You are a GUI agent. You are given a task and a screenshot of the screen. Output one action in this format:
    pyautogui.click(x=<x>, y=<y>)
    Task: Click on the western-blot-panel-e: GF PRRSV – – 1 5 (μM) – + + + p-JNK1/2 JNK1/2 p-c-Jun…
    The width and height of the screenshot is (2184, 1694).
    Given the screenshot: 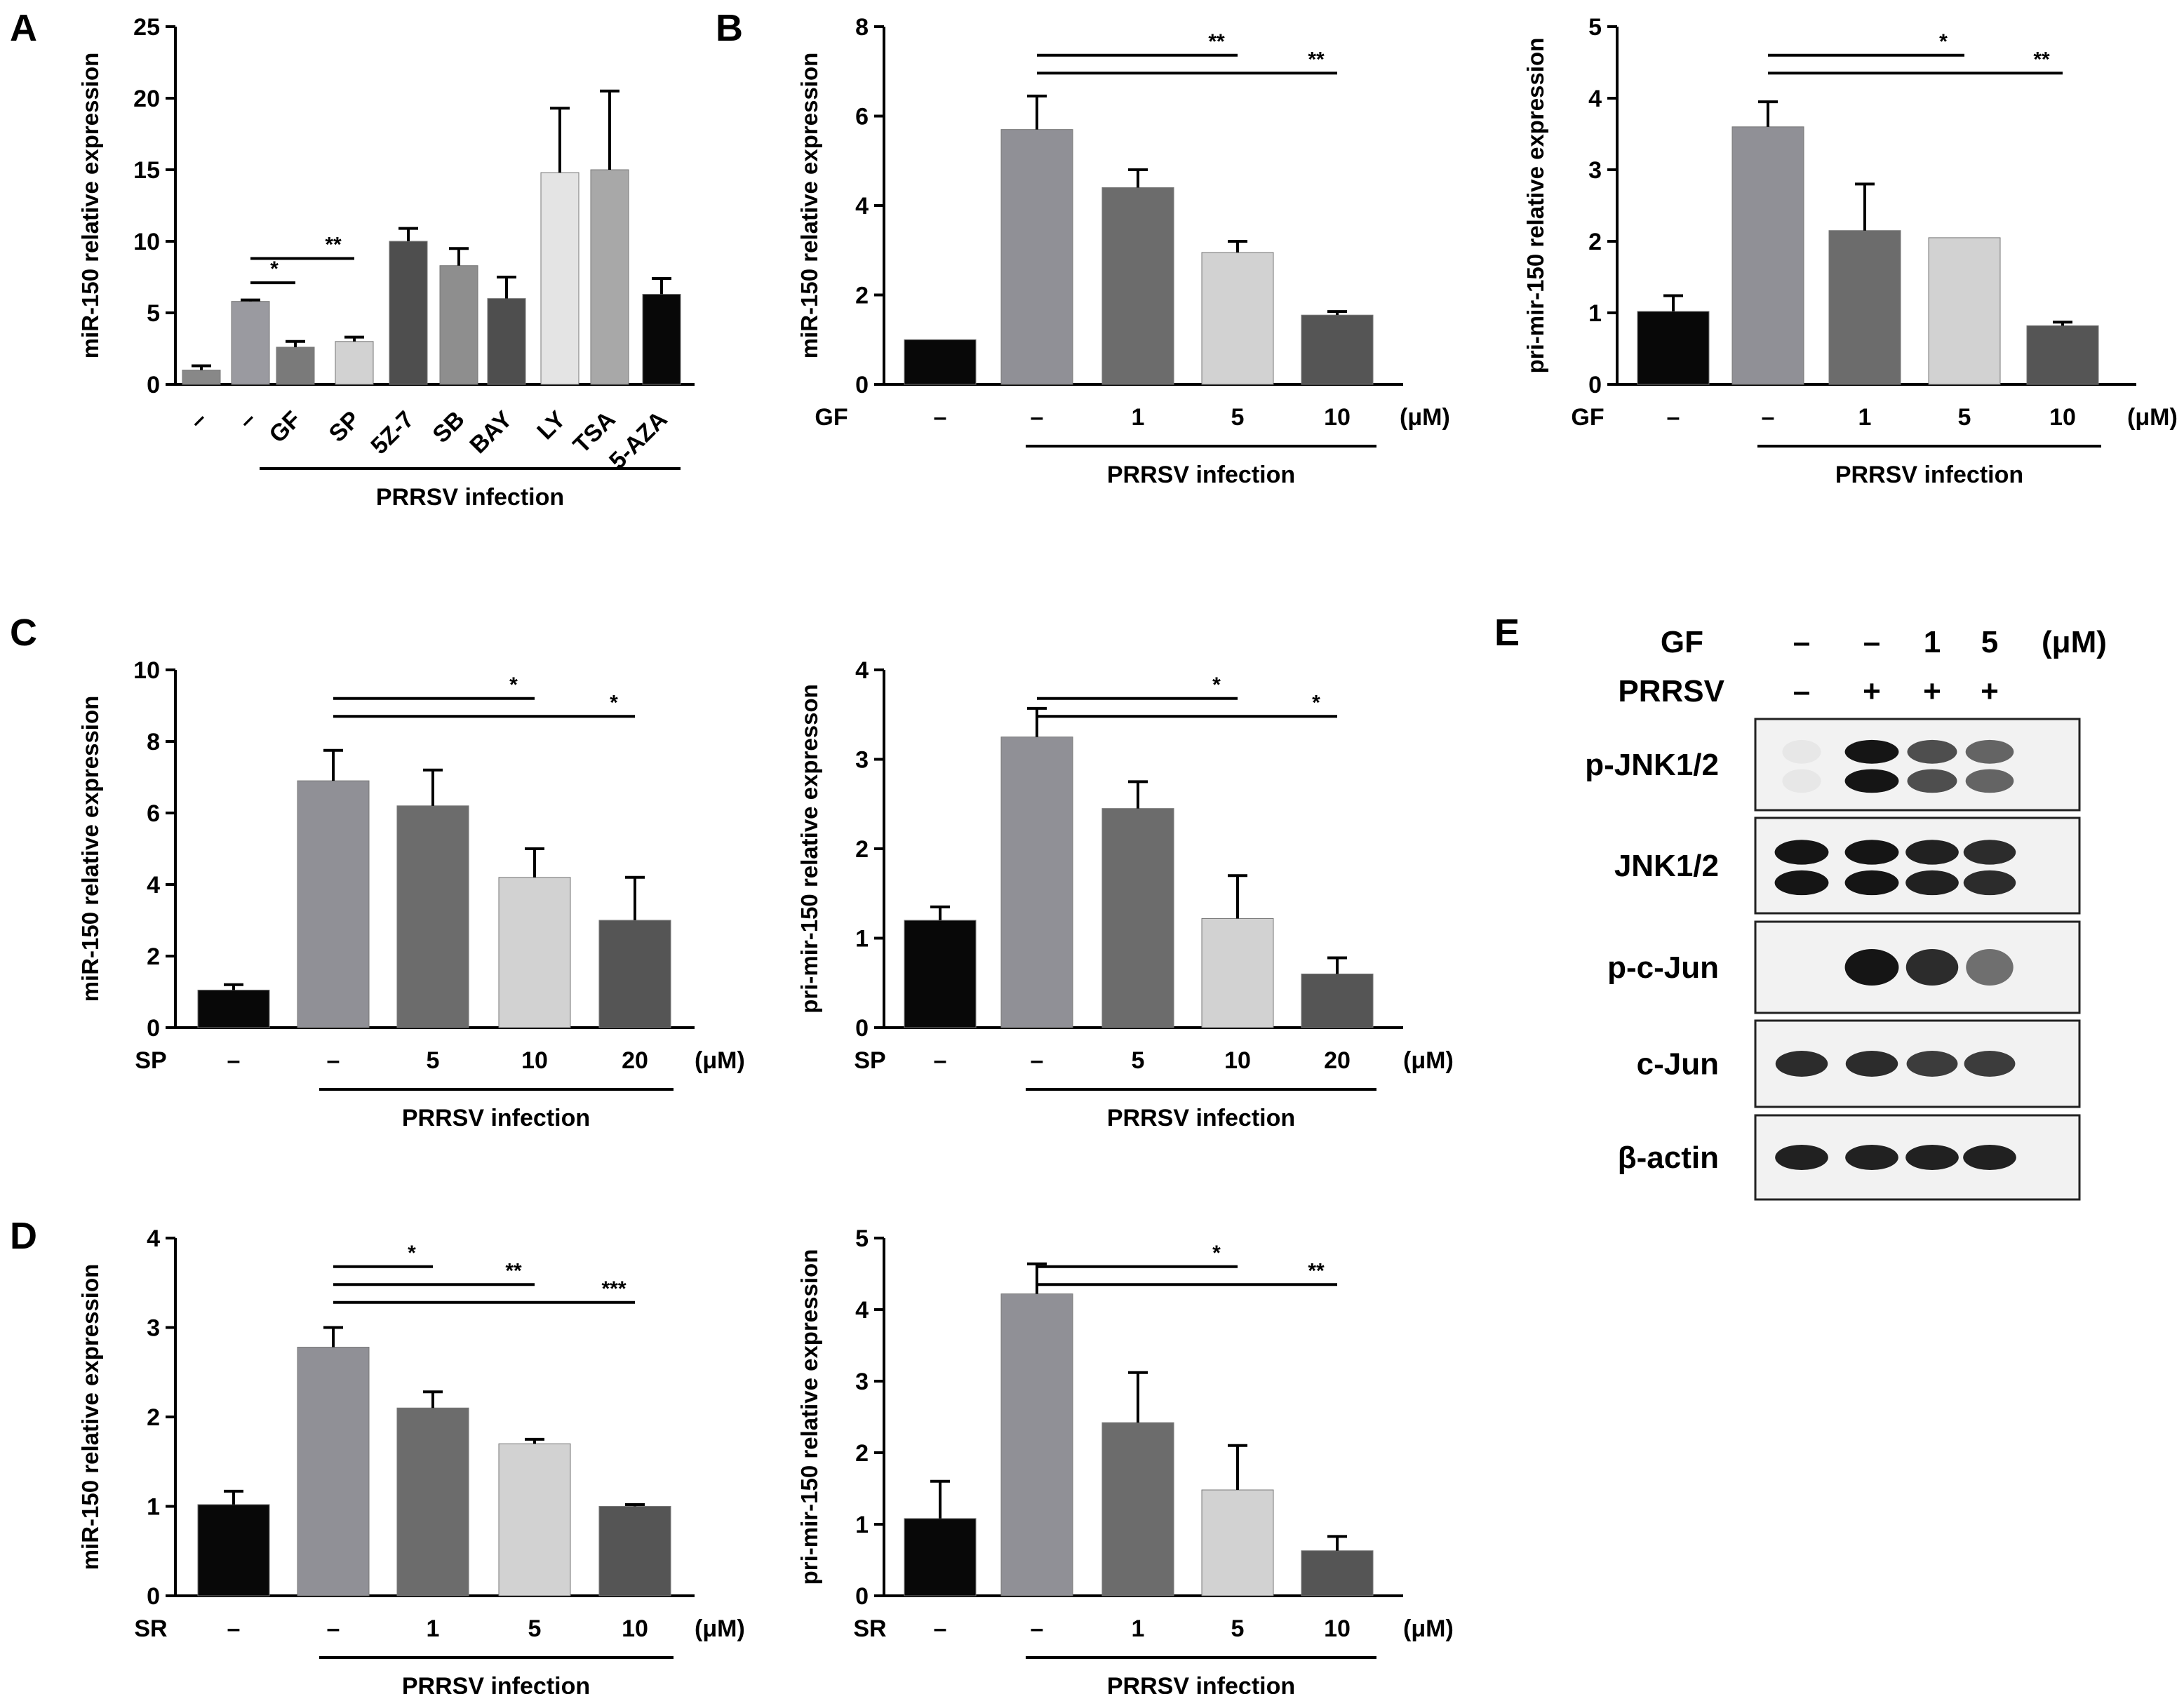 What is the action you would take?
    pyautogui.click(x=1846, y=913)
    